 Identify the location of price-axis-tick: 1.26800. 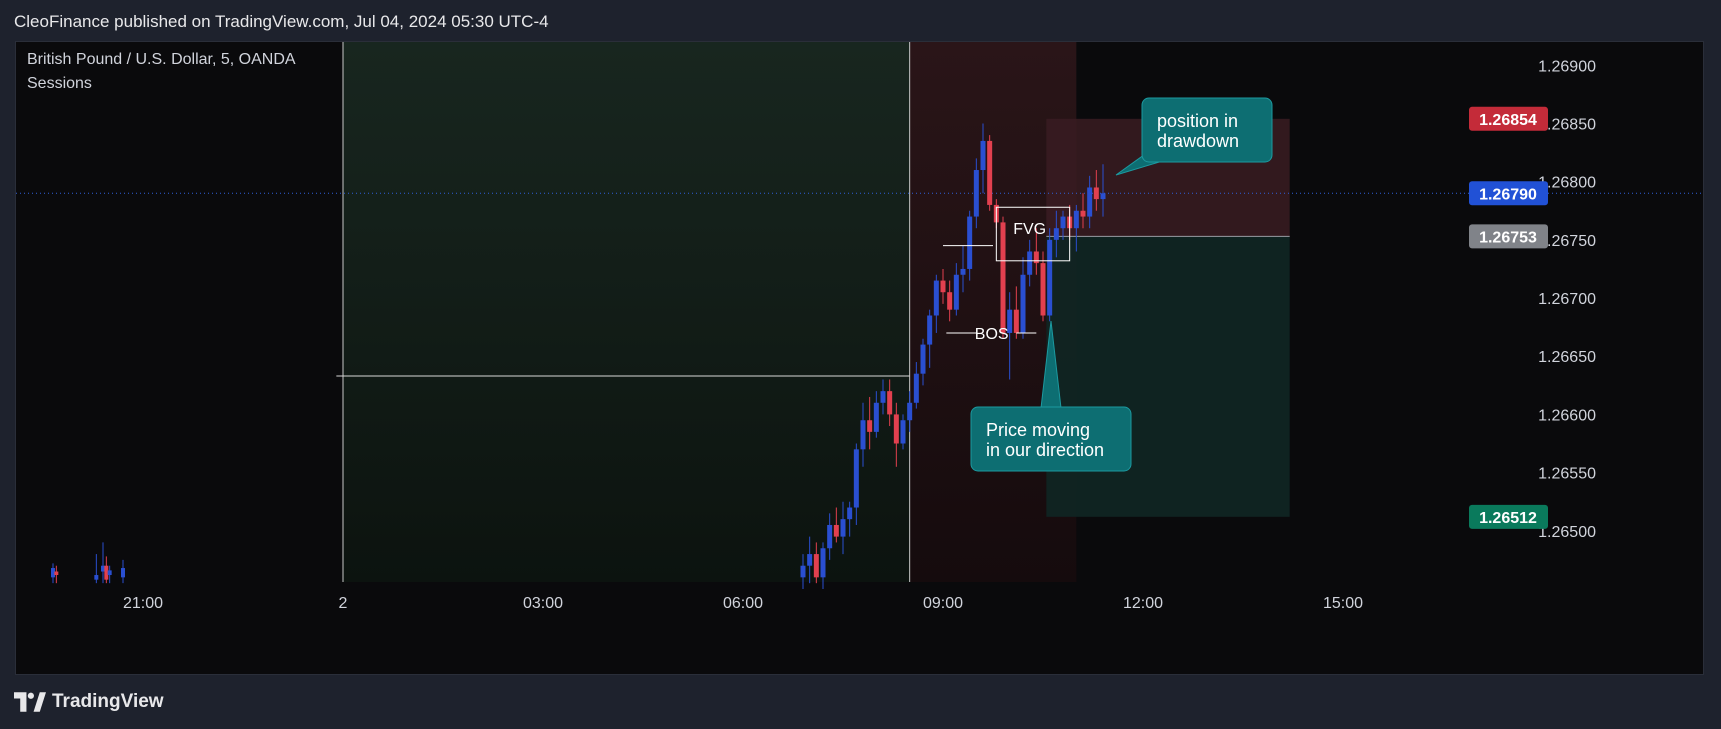
(1567, 183).